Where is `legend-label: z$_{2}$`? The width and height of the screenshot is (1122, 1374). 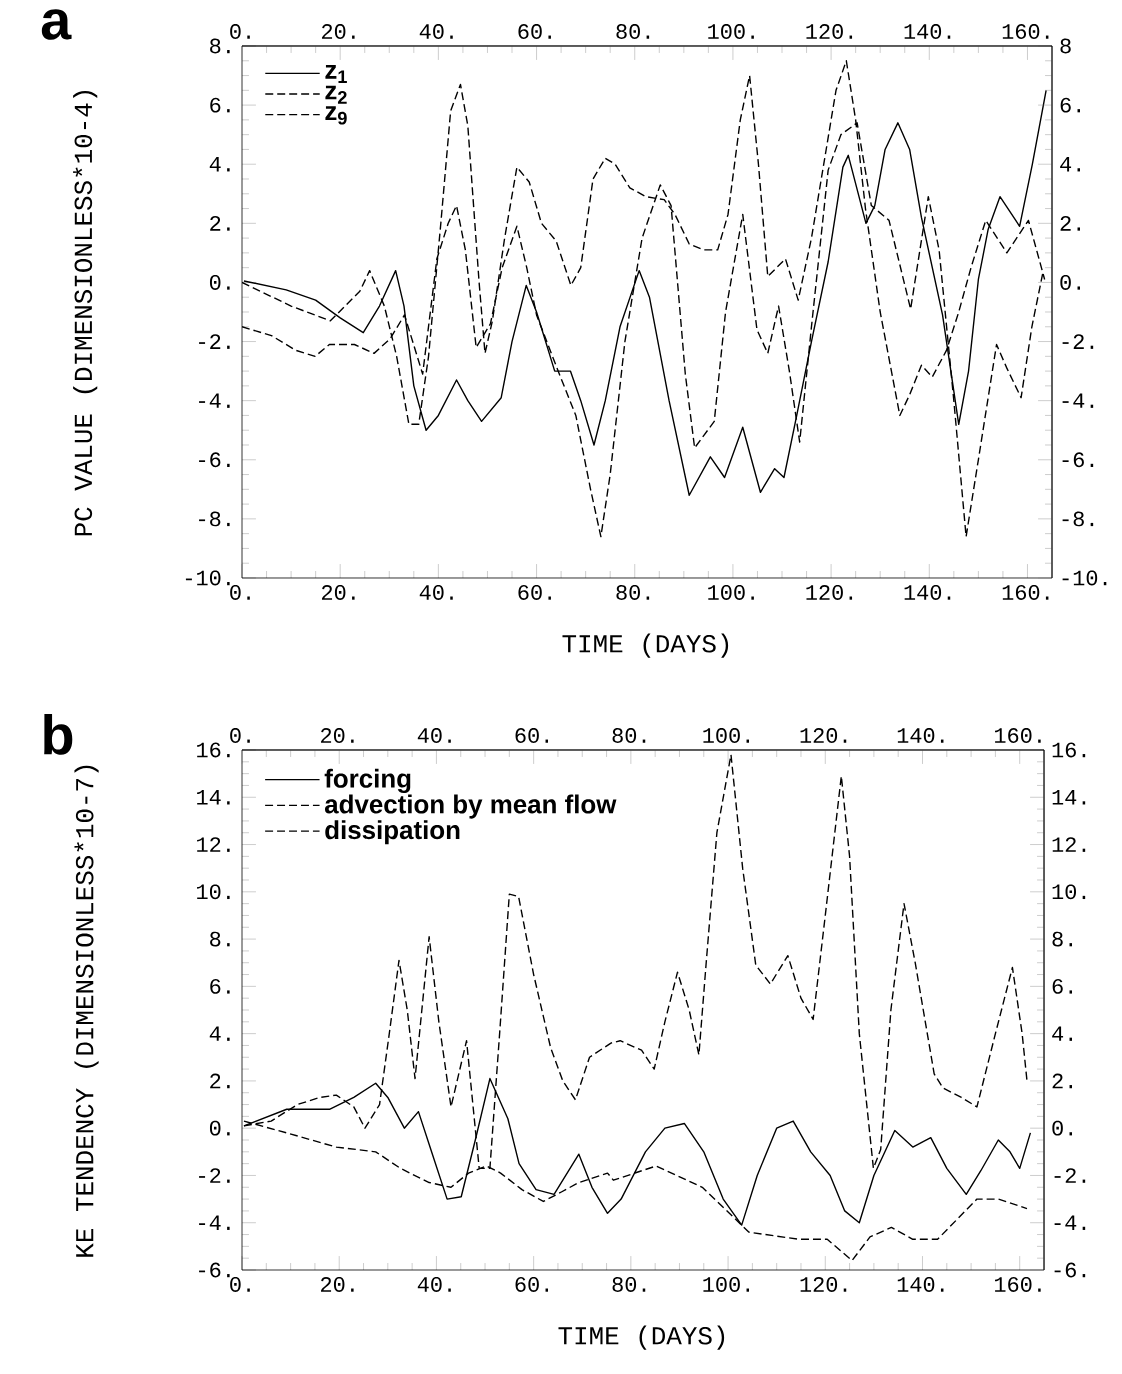
legend-label: z$_{2}$ is located at coordinates (336, 94).